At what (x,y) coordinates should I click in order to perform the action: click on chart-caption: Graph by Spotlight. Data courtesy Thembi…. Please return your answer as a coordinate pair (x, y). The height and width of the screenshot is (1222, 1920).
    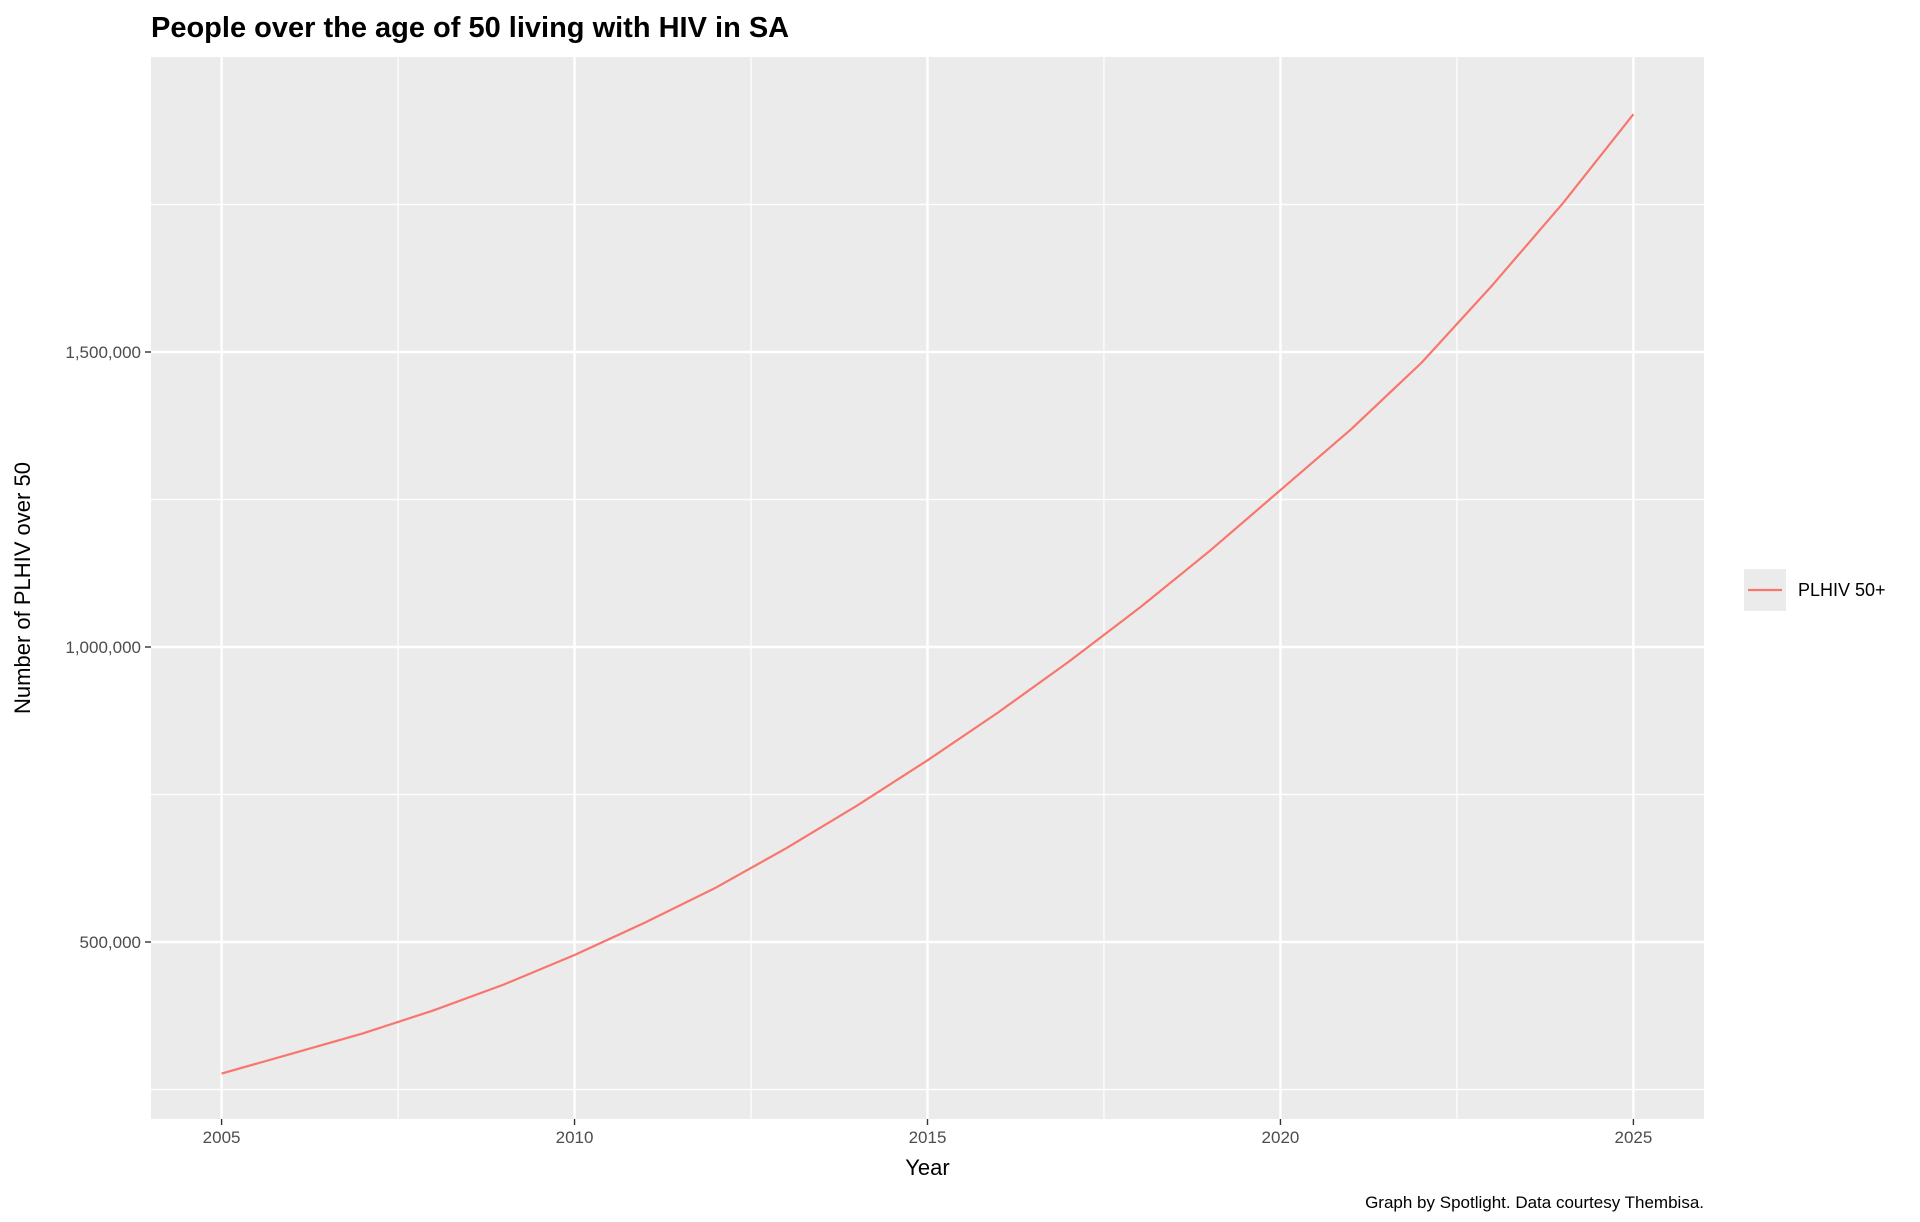
    Looking at the image, I should click on (1534, 1202).